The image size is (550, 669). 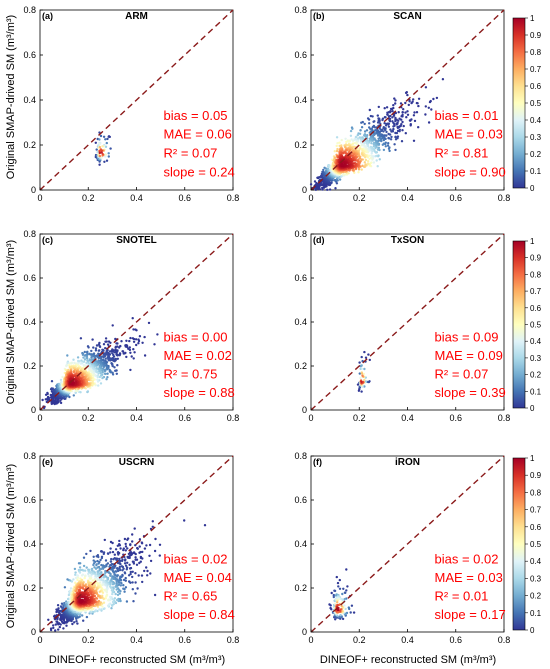 I want to click on y-tick-label: 0, so click(x=33, y=190).